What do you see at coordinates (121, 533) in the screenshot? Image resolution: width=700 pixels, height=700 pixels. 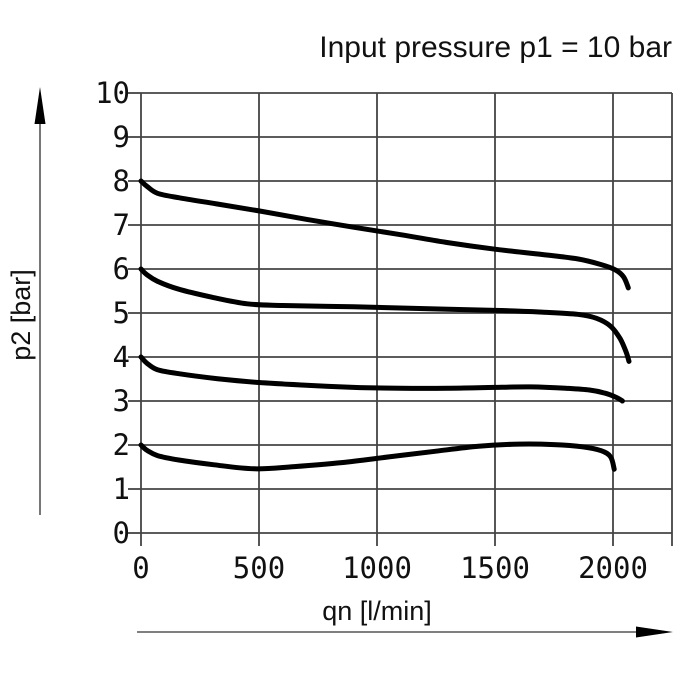 I see `y-tick-label-0: 0` at bounding box center [121, 533].